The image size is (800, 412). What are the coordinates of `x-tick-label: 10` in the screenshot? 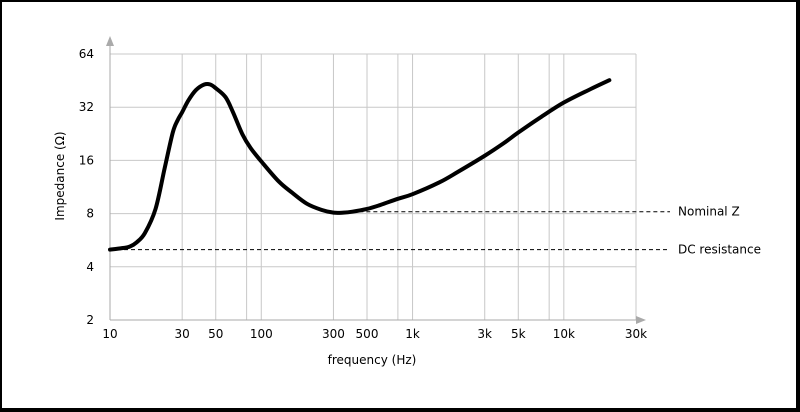 It's located at (109, 334).